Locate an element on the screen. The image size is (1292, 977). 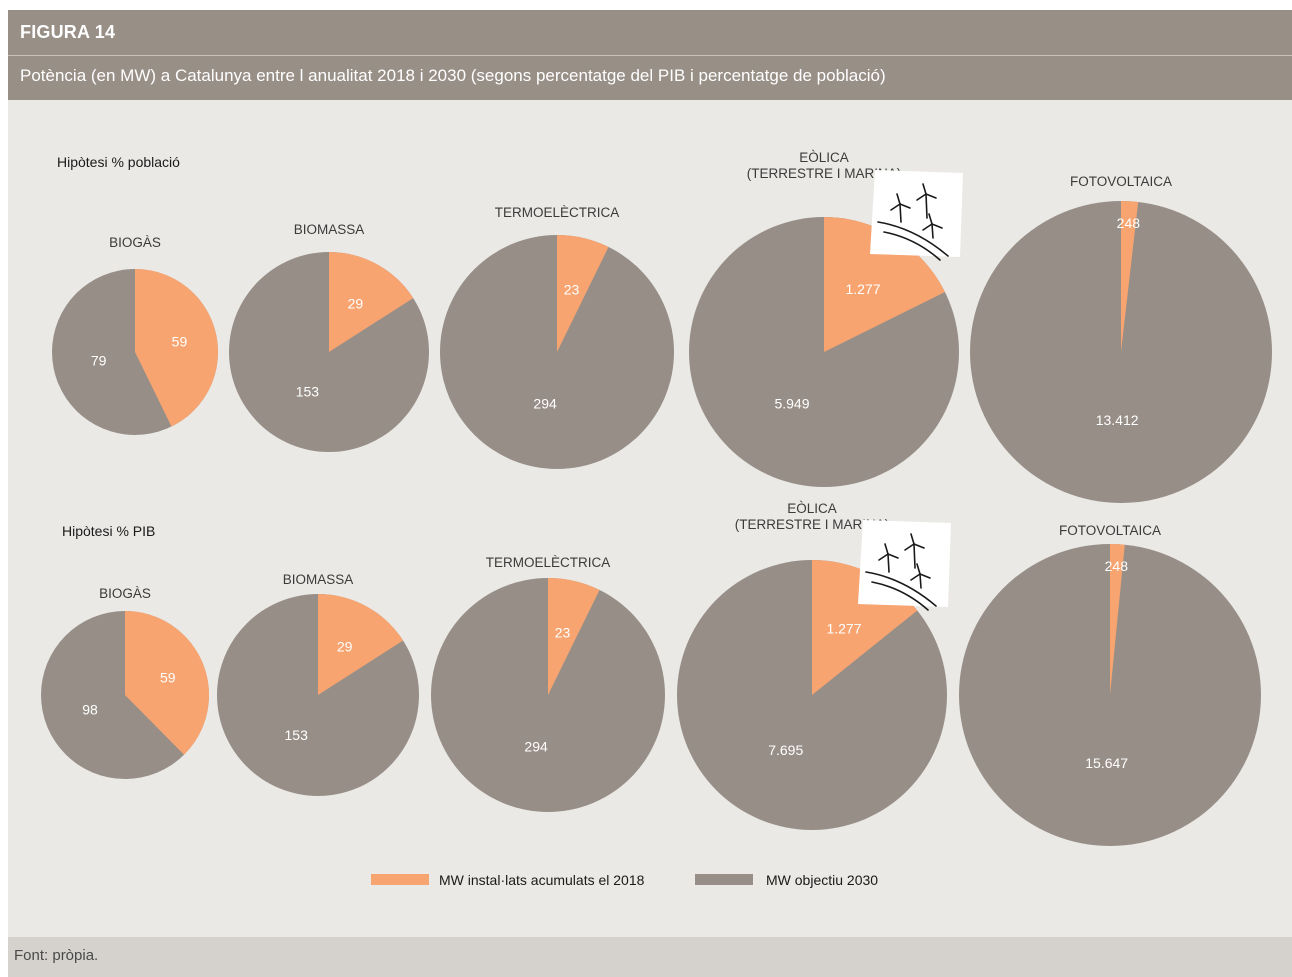
header-divider is located at coordinates (650, 55).